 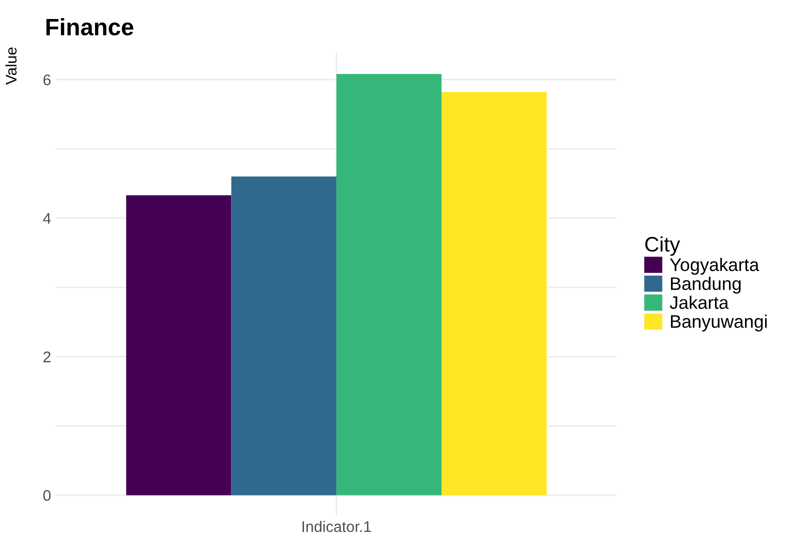 I want to click on legend-label: Banyuwangi, so click(x=718, y=323).